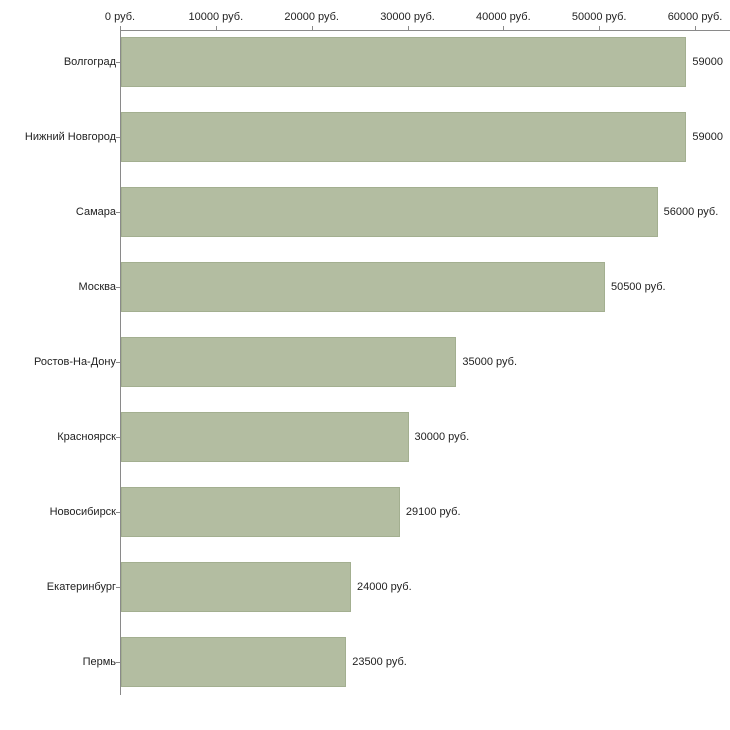 This screenshot has height=730, width=730. Describe the element at coordinates (407, 17) in the screenshot. I see `x-tick-label: 30000 руб.` at that location.